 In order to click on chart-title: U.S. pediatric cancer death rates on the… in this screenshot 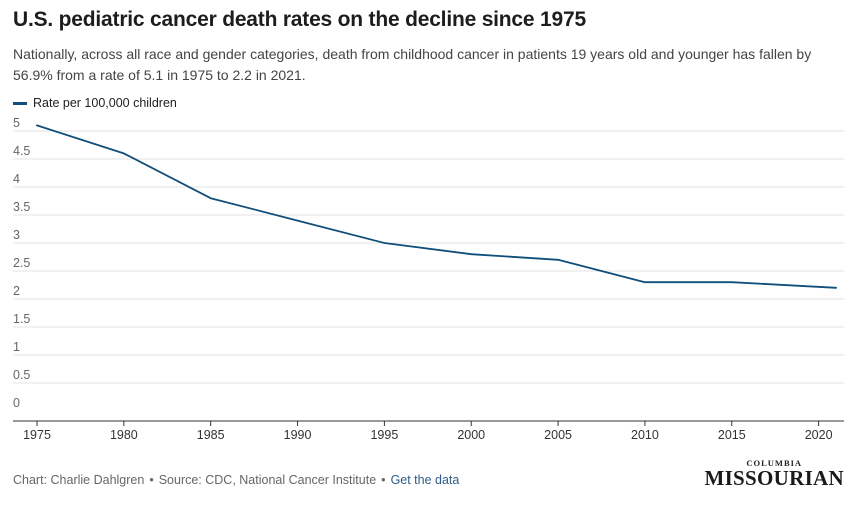, I will do `click(299, 19)`.